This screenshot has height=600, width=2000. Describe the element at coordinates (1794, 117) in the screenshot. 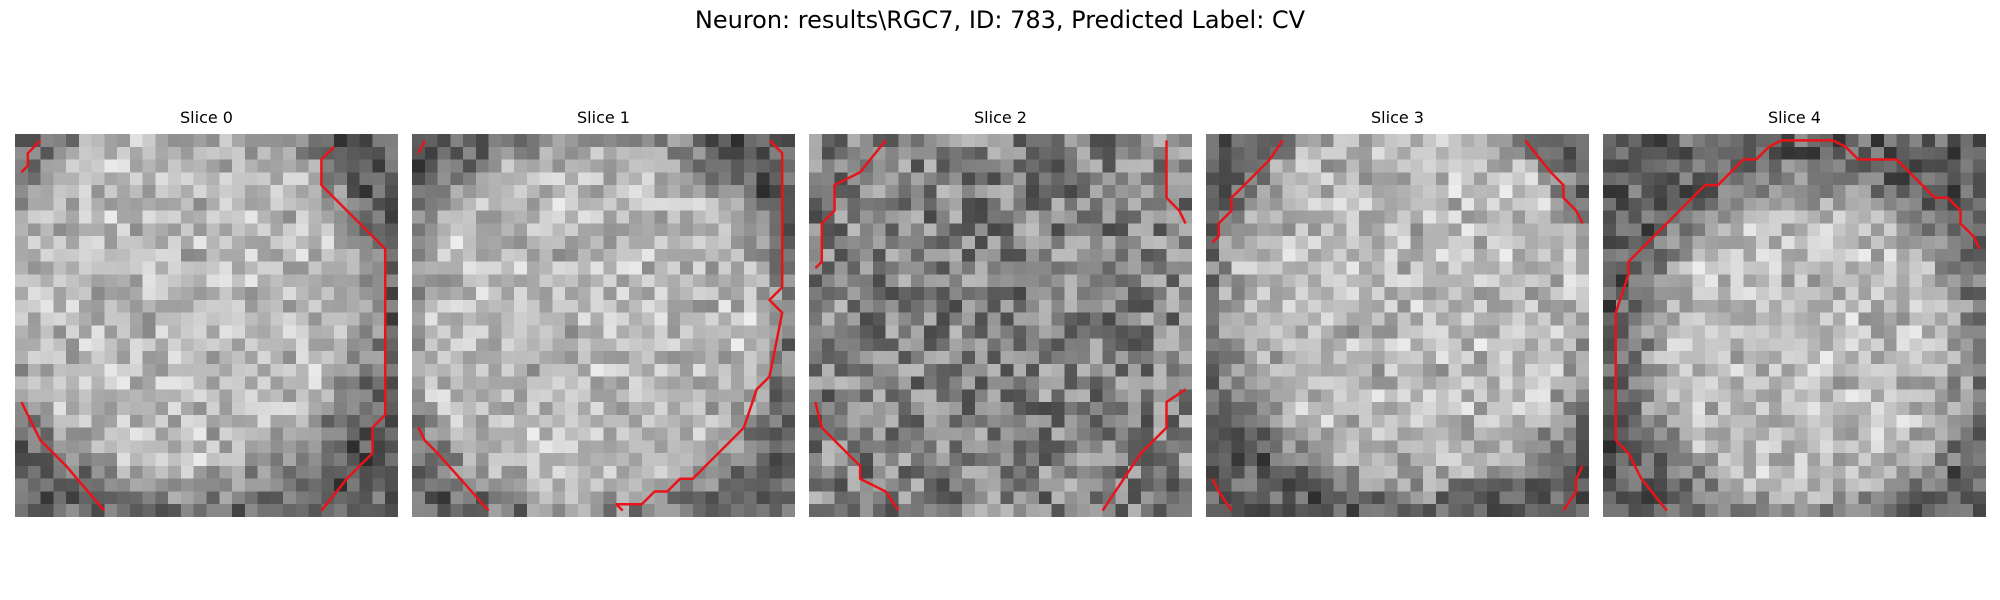

I see `slice-title-4: Slice 4` at that location.